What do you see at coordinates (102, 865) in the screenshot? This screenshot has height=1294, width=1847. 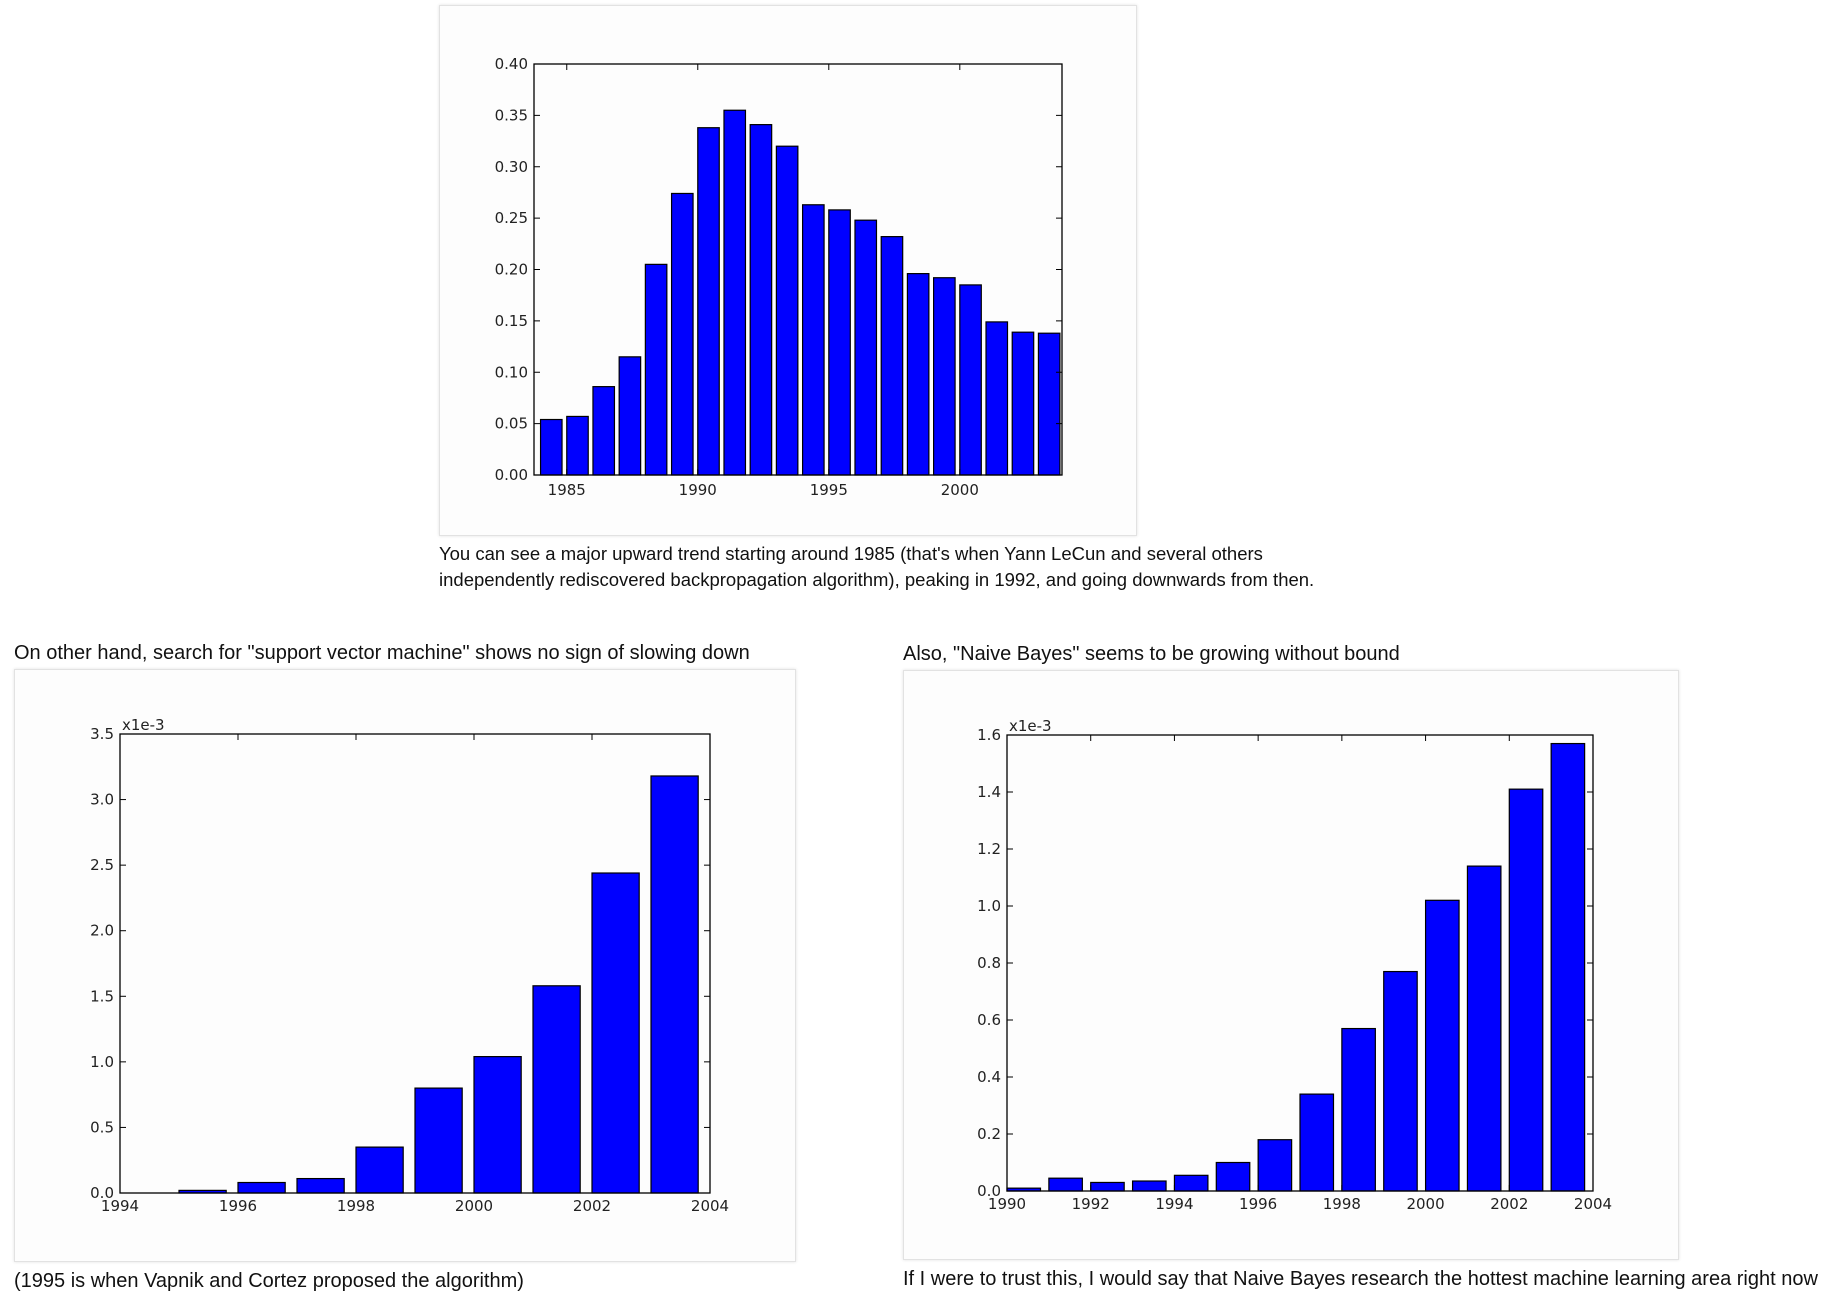 I see `y-tick-label: 2.5` at bounding box center [102, 865].